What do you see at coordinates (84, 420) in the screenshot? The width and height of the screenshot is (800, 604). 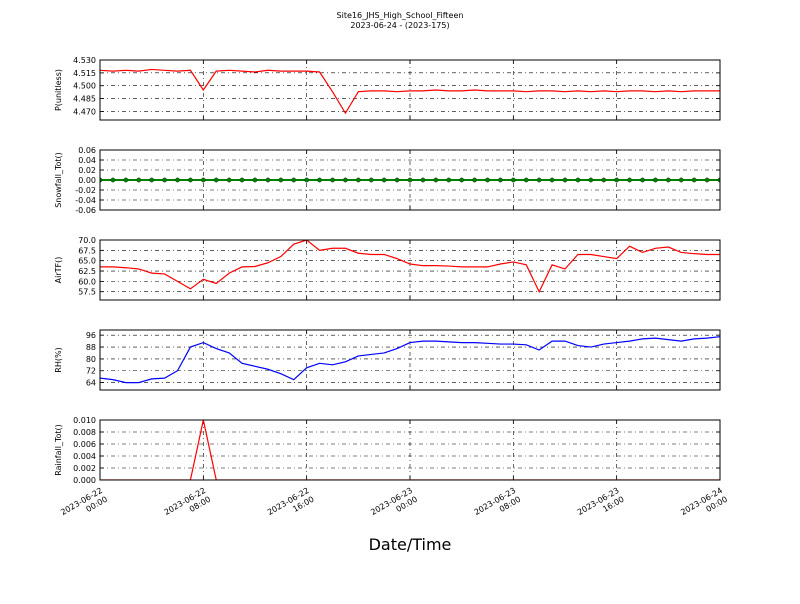 I see `y-tick-label: 0.010` at bounding box center [84, 420].